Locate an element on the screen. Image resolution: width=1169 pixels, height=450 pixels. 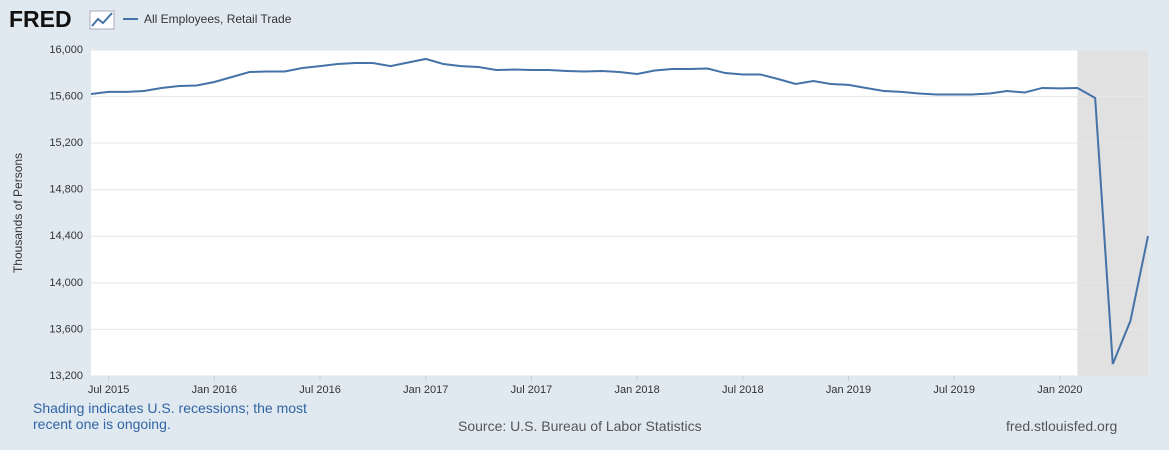
x-tick-label: Jan 2017 is located at coordinates (425, 390).